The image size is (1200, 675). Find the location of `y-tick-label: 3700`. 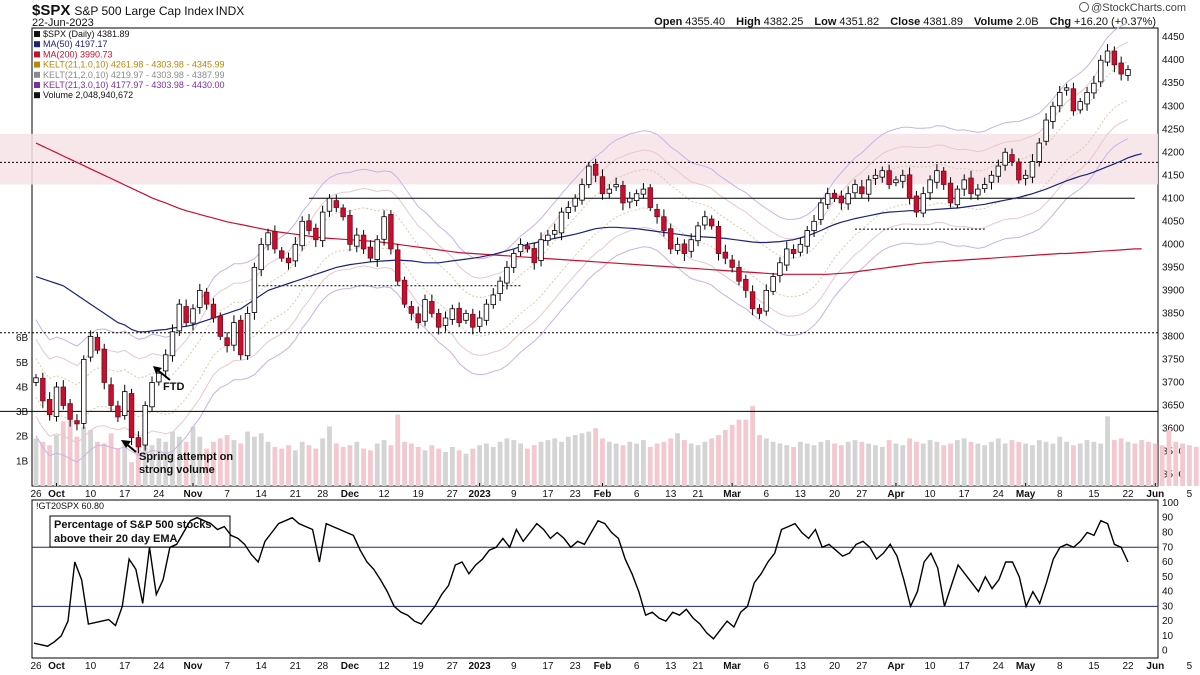

y-tick-label: 3700 is located at coordinates (1173, 382).